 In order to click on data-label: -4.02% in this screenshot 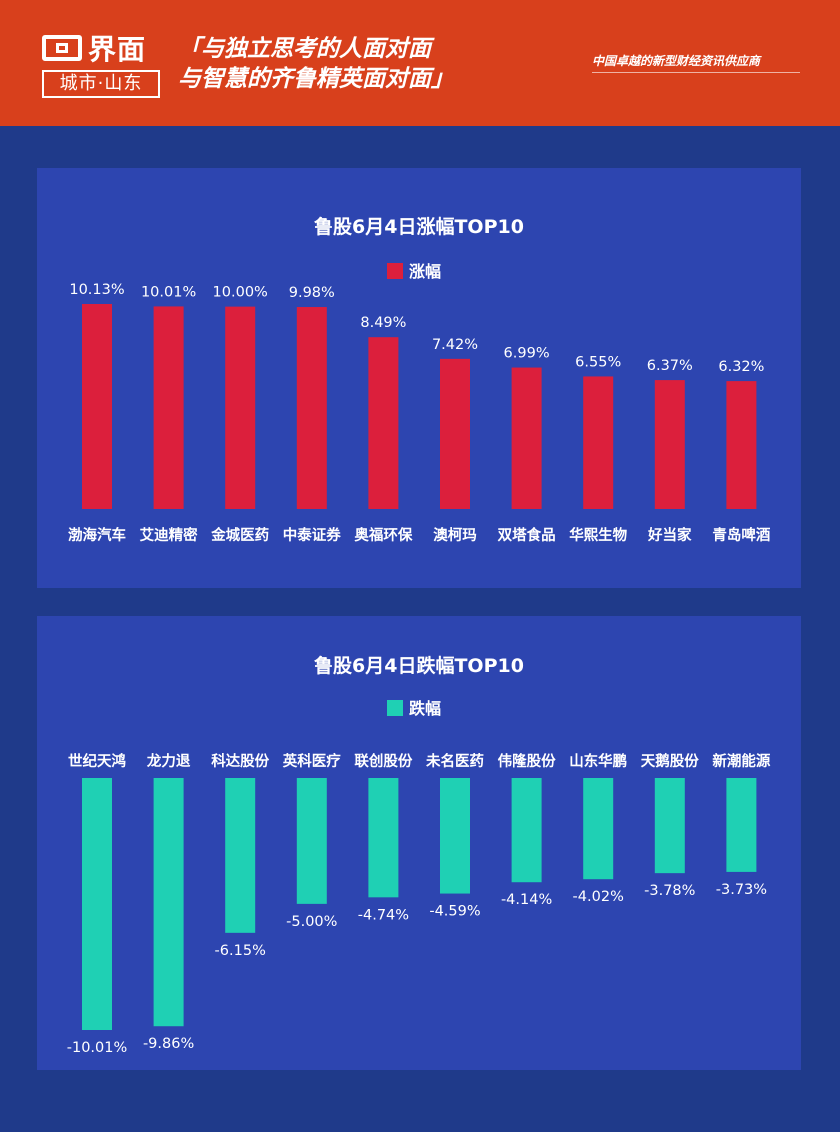, I will do `click(598, 897)`.